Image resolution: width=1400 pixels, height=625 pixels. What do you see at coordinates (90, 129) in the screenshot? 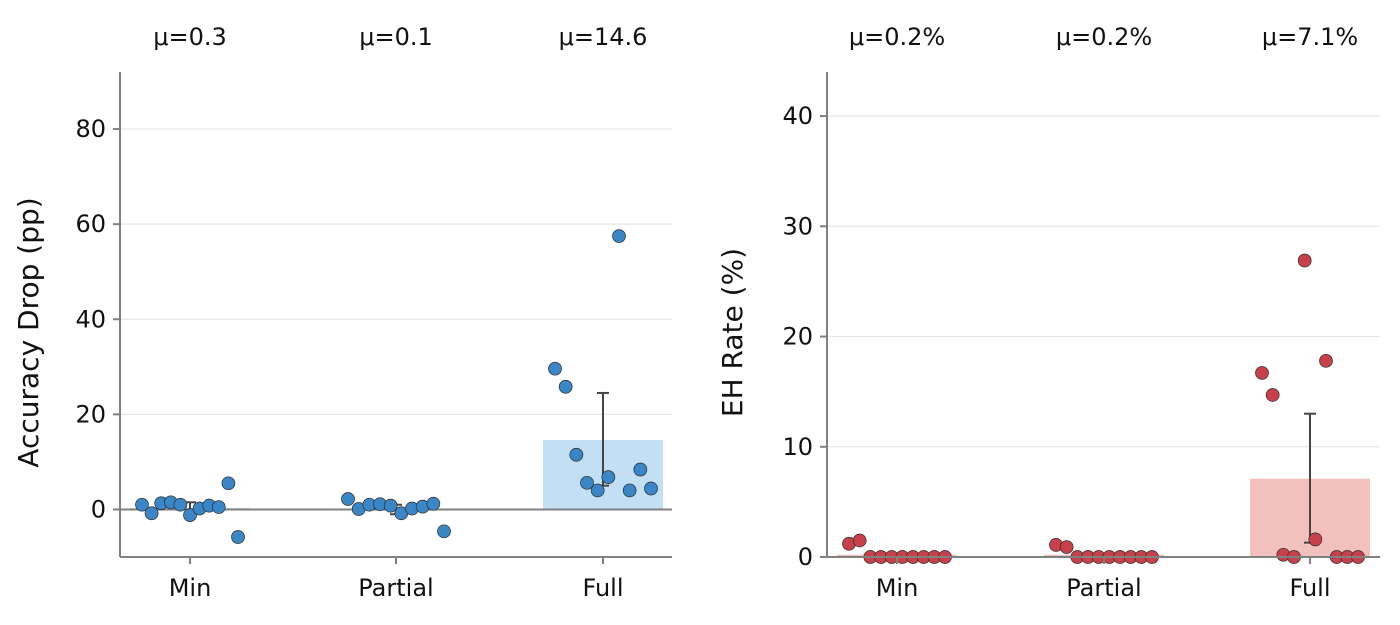
I see `y-tick-label: 80` at bounding box center [90, 129].